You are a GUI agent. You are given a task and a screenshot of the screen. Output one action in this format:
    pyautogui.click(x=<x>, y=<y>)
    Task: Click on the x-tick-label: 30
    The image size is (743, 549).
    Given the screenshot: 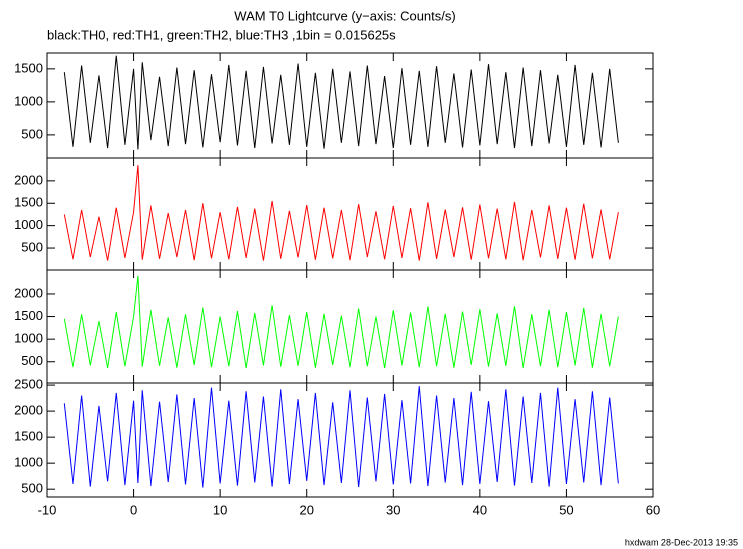 What is the action you would take?
    pyautogui.click(x=393, y=509)
    